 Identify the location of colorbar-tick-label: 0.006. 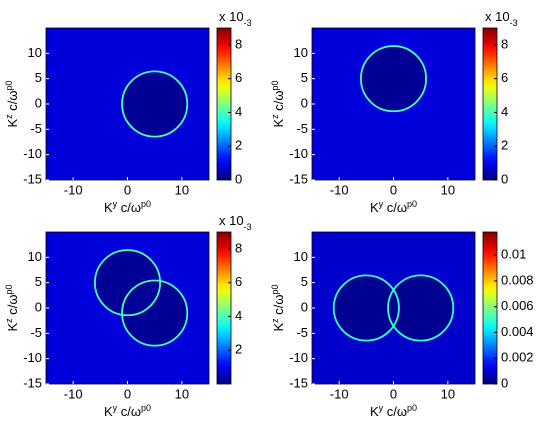
(517, 305).